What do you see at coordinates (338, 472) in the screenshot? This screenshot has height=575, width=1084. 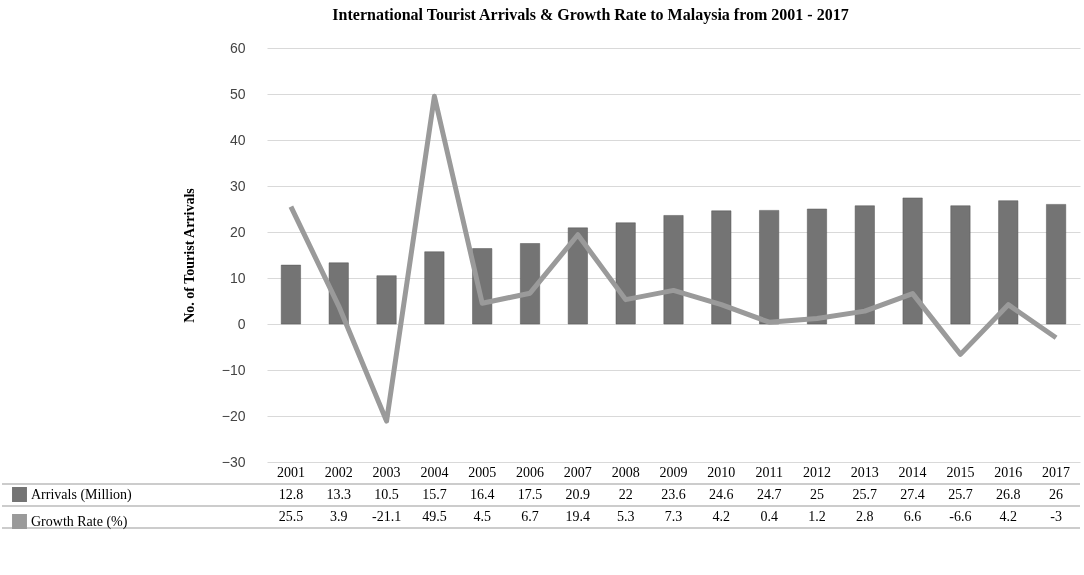 I see `x-tick-label: 2002` at bounding box center [338, 472].